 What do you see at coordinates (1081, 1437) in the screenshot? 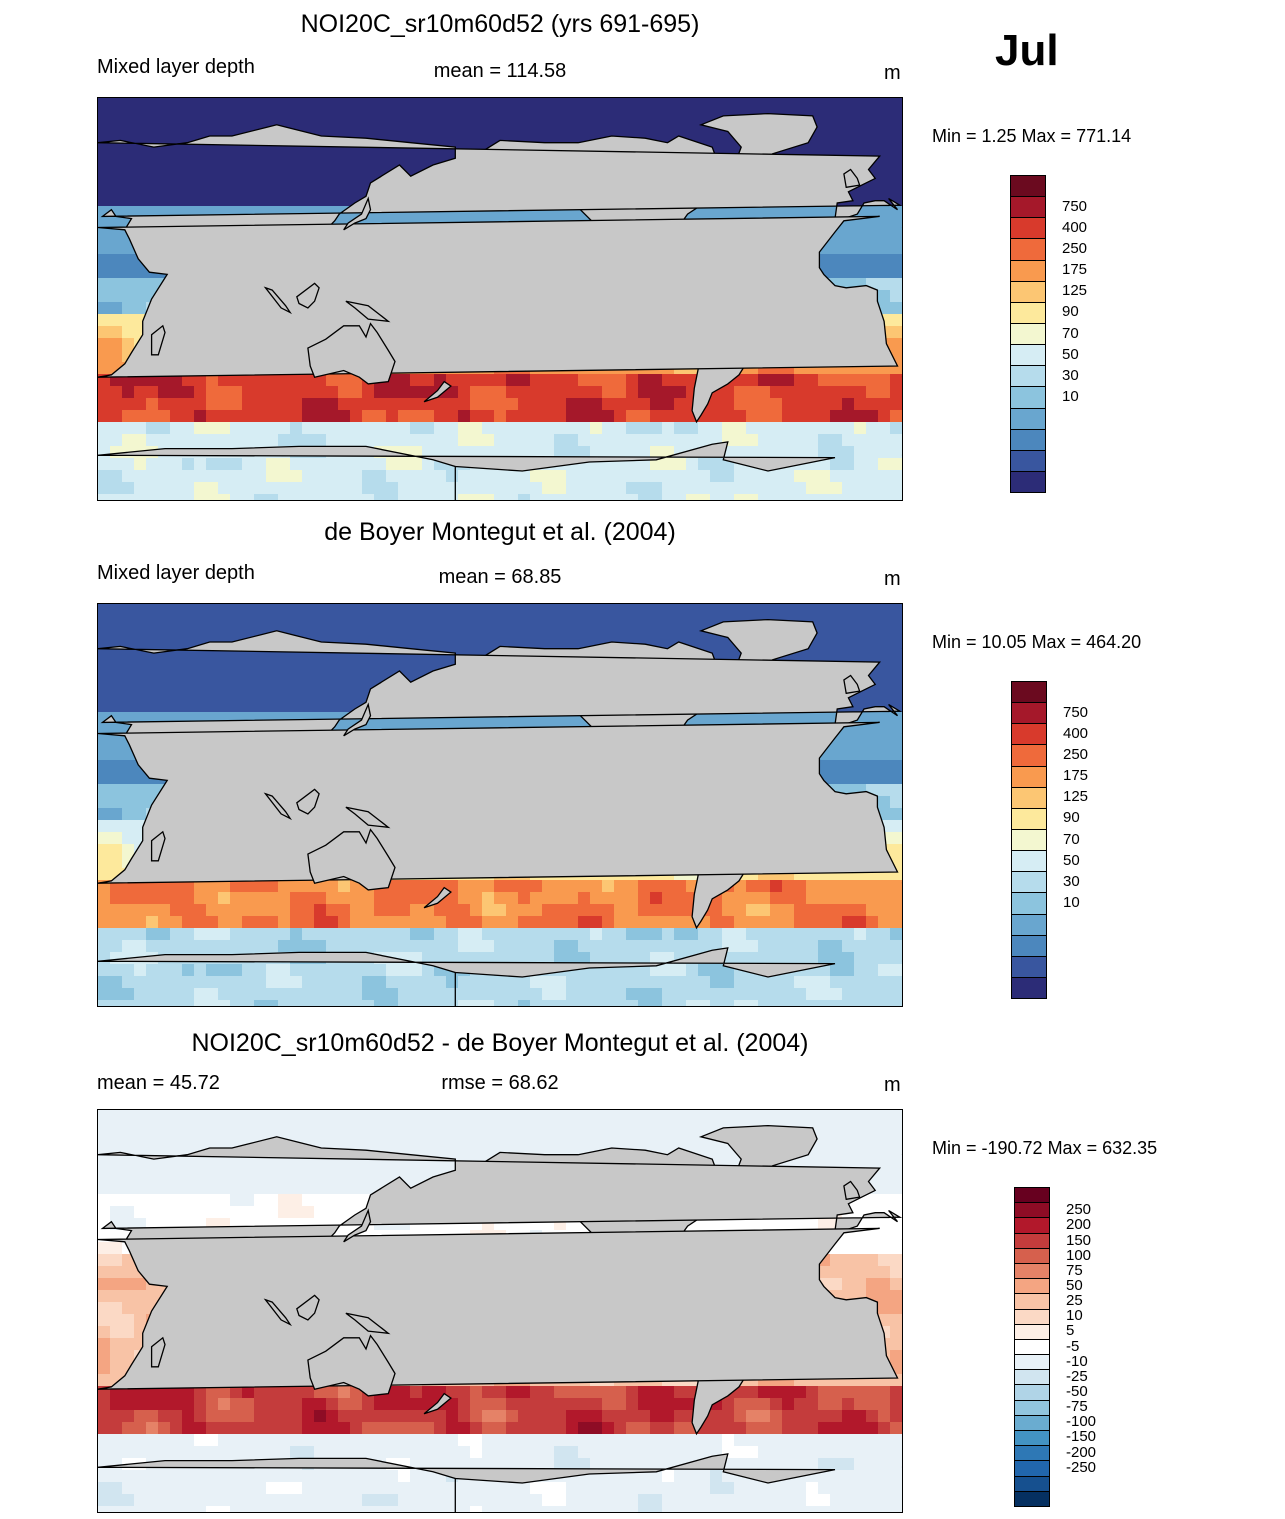
I see `colorbar-tick-label: -150` at bounding box center [1081, 1437].